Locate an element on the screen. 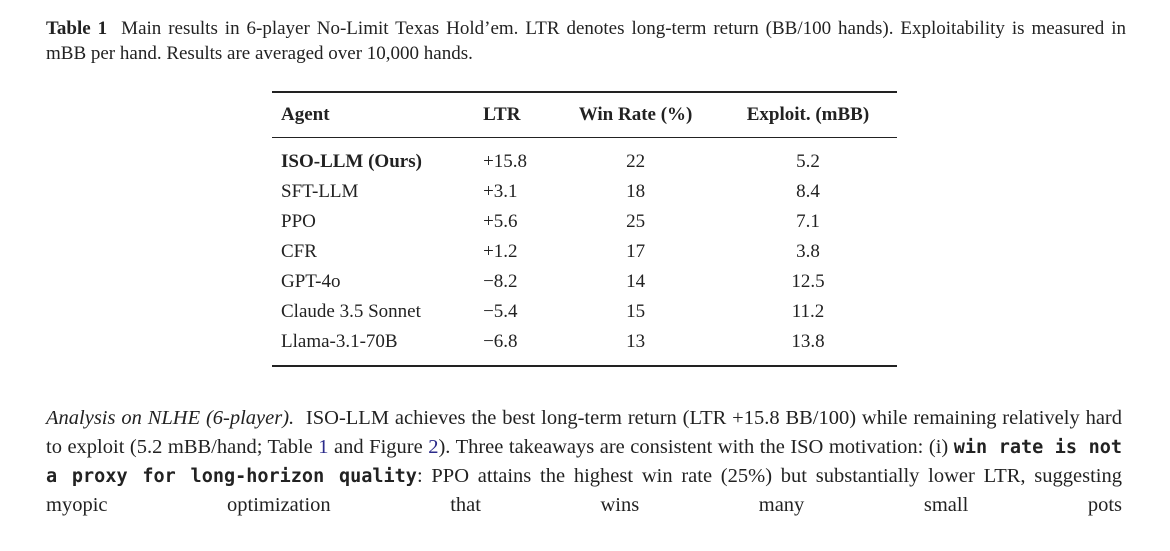  table-row: GPT-4o −8.2 14 12.5 is located at coordinates (584, 282).